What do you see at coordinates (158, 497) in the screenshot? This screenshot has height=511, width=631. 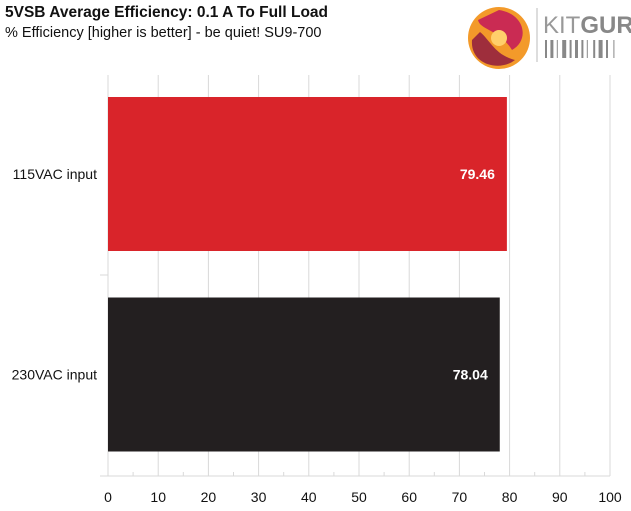 I see `x-tick-label: 10` at bounding box center [158, 497].